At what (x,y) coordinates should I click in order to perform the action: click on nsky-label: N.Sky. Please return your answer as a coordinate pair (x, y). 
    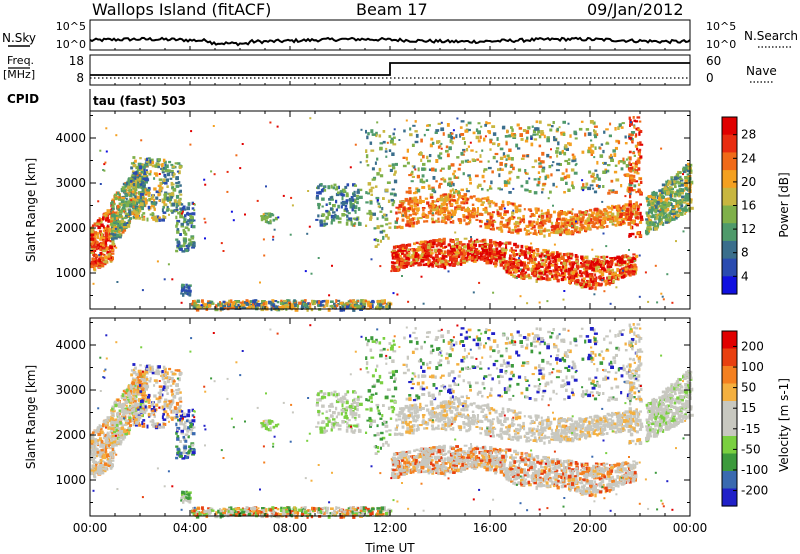
    Looking at the image, I should click on (19, 38).